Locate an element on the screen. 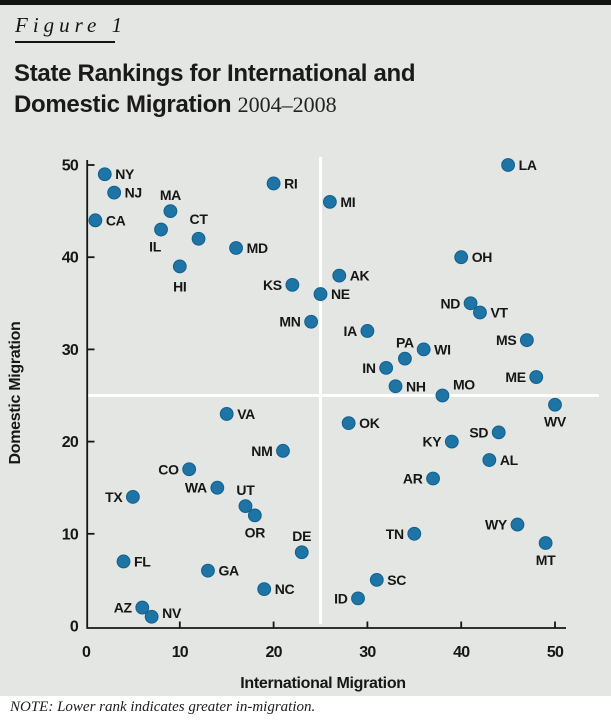 This screenshot has height=723, width=611. label-NJ: NJ is located at coordinates (133, 193).